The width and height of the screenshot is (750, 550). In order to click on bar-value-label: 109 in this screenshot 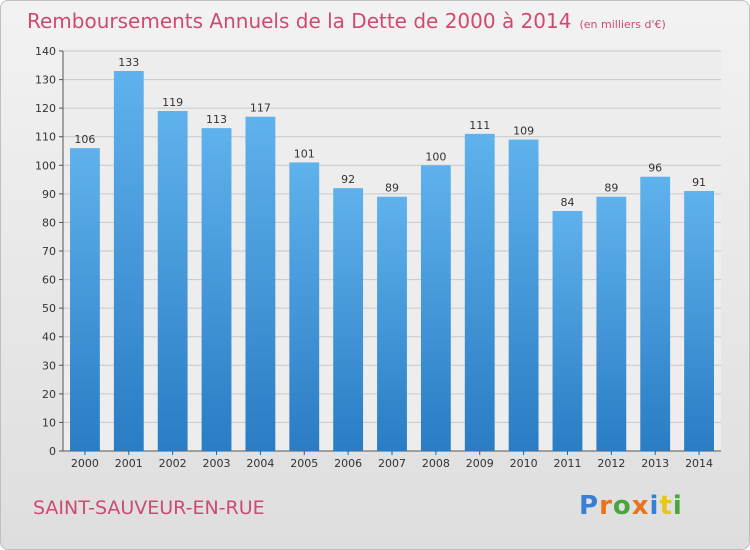, I will do `click(523, 131)`.